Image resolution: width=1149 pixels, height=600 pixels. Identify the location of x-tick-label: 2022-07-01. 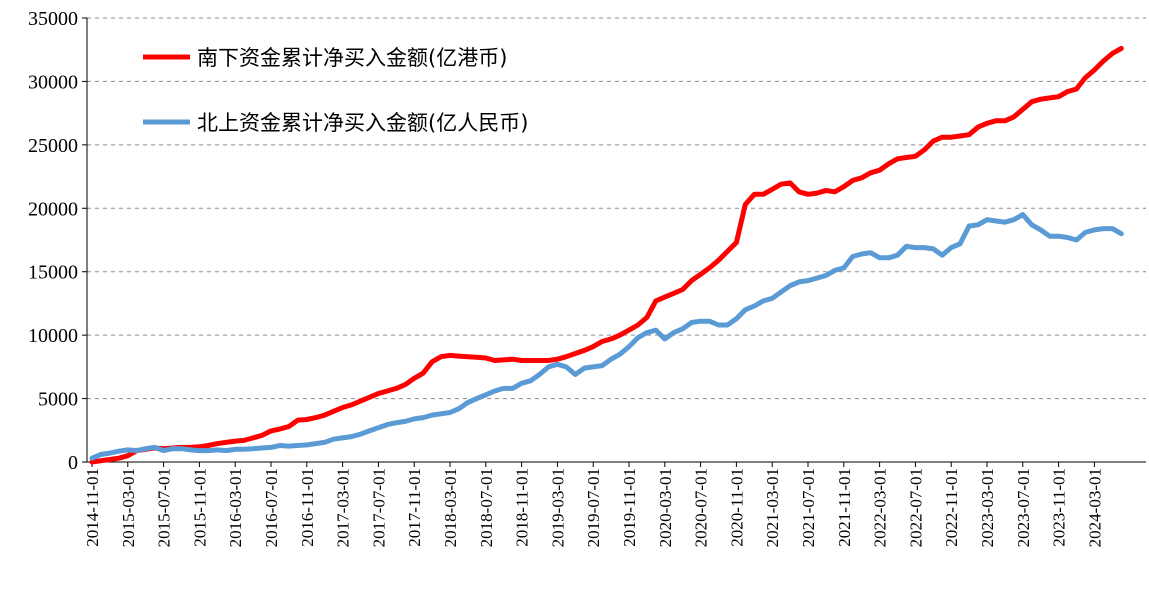
(915, 507).